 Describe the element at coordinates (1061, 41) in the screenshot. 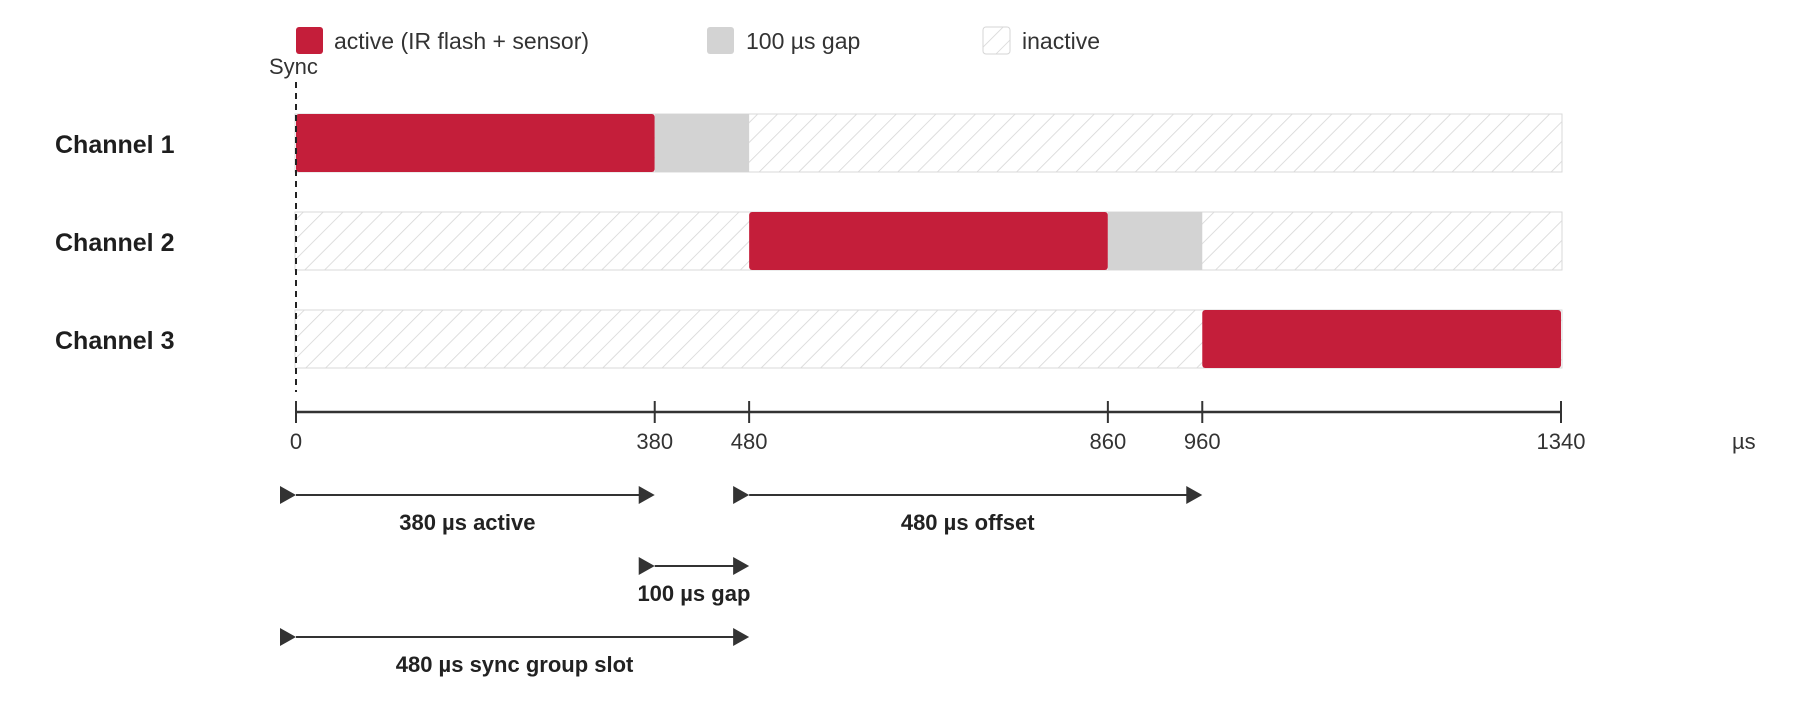

I see `legend-inactive-label: inactive` at that location.